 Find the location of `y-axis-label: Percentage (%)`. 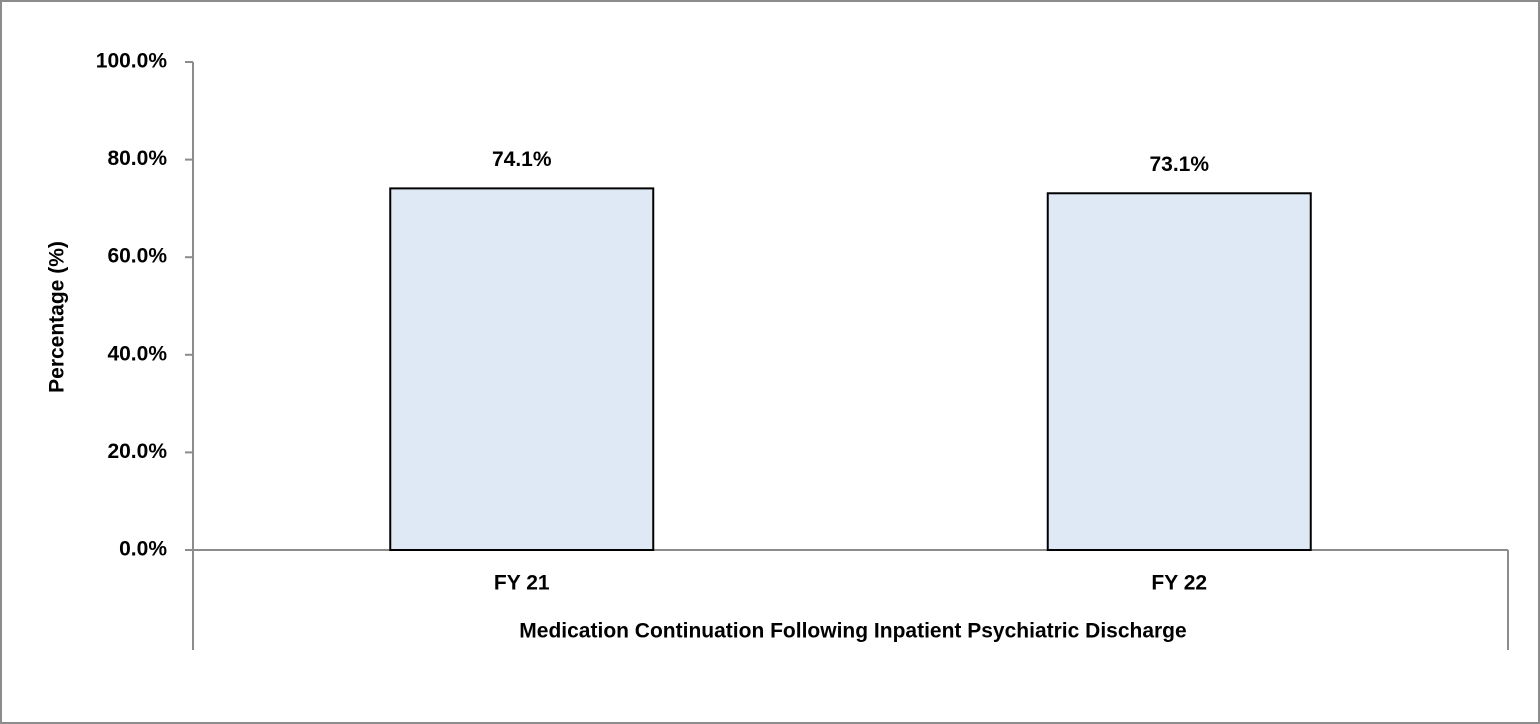

y-axis-label: Percentage (%) is located at coordinates (57, 317).